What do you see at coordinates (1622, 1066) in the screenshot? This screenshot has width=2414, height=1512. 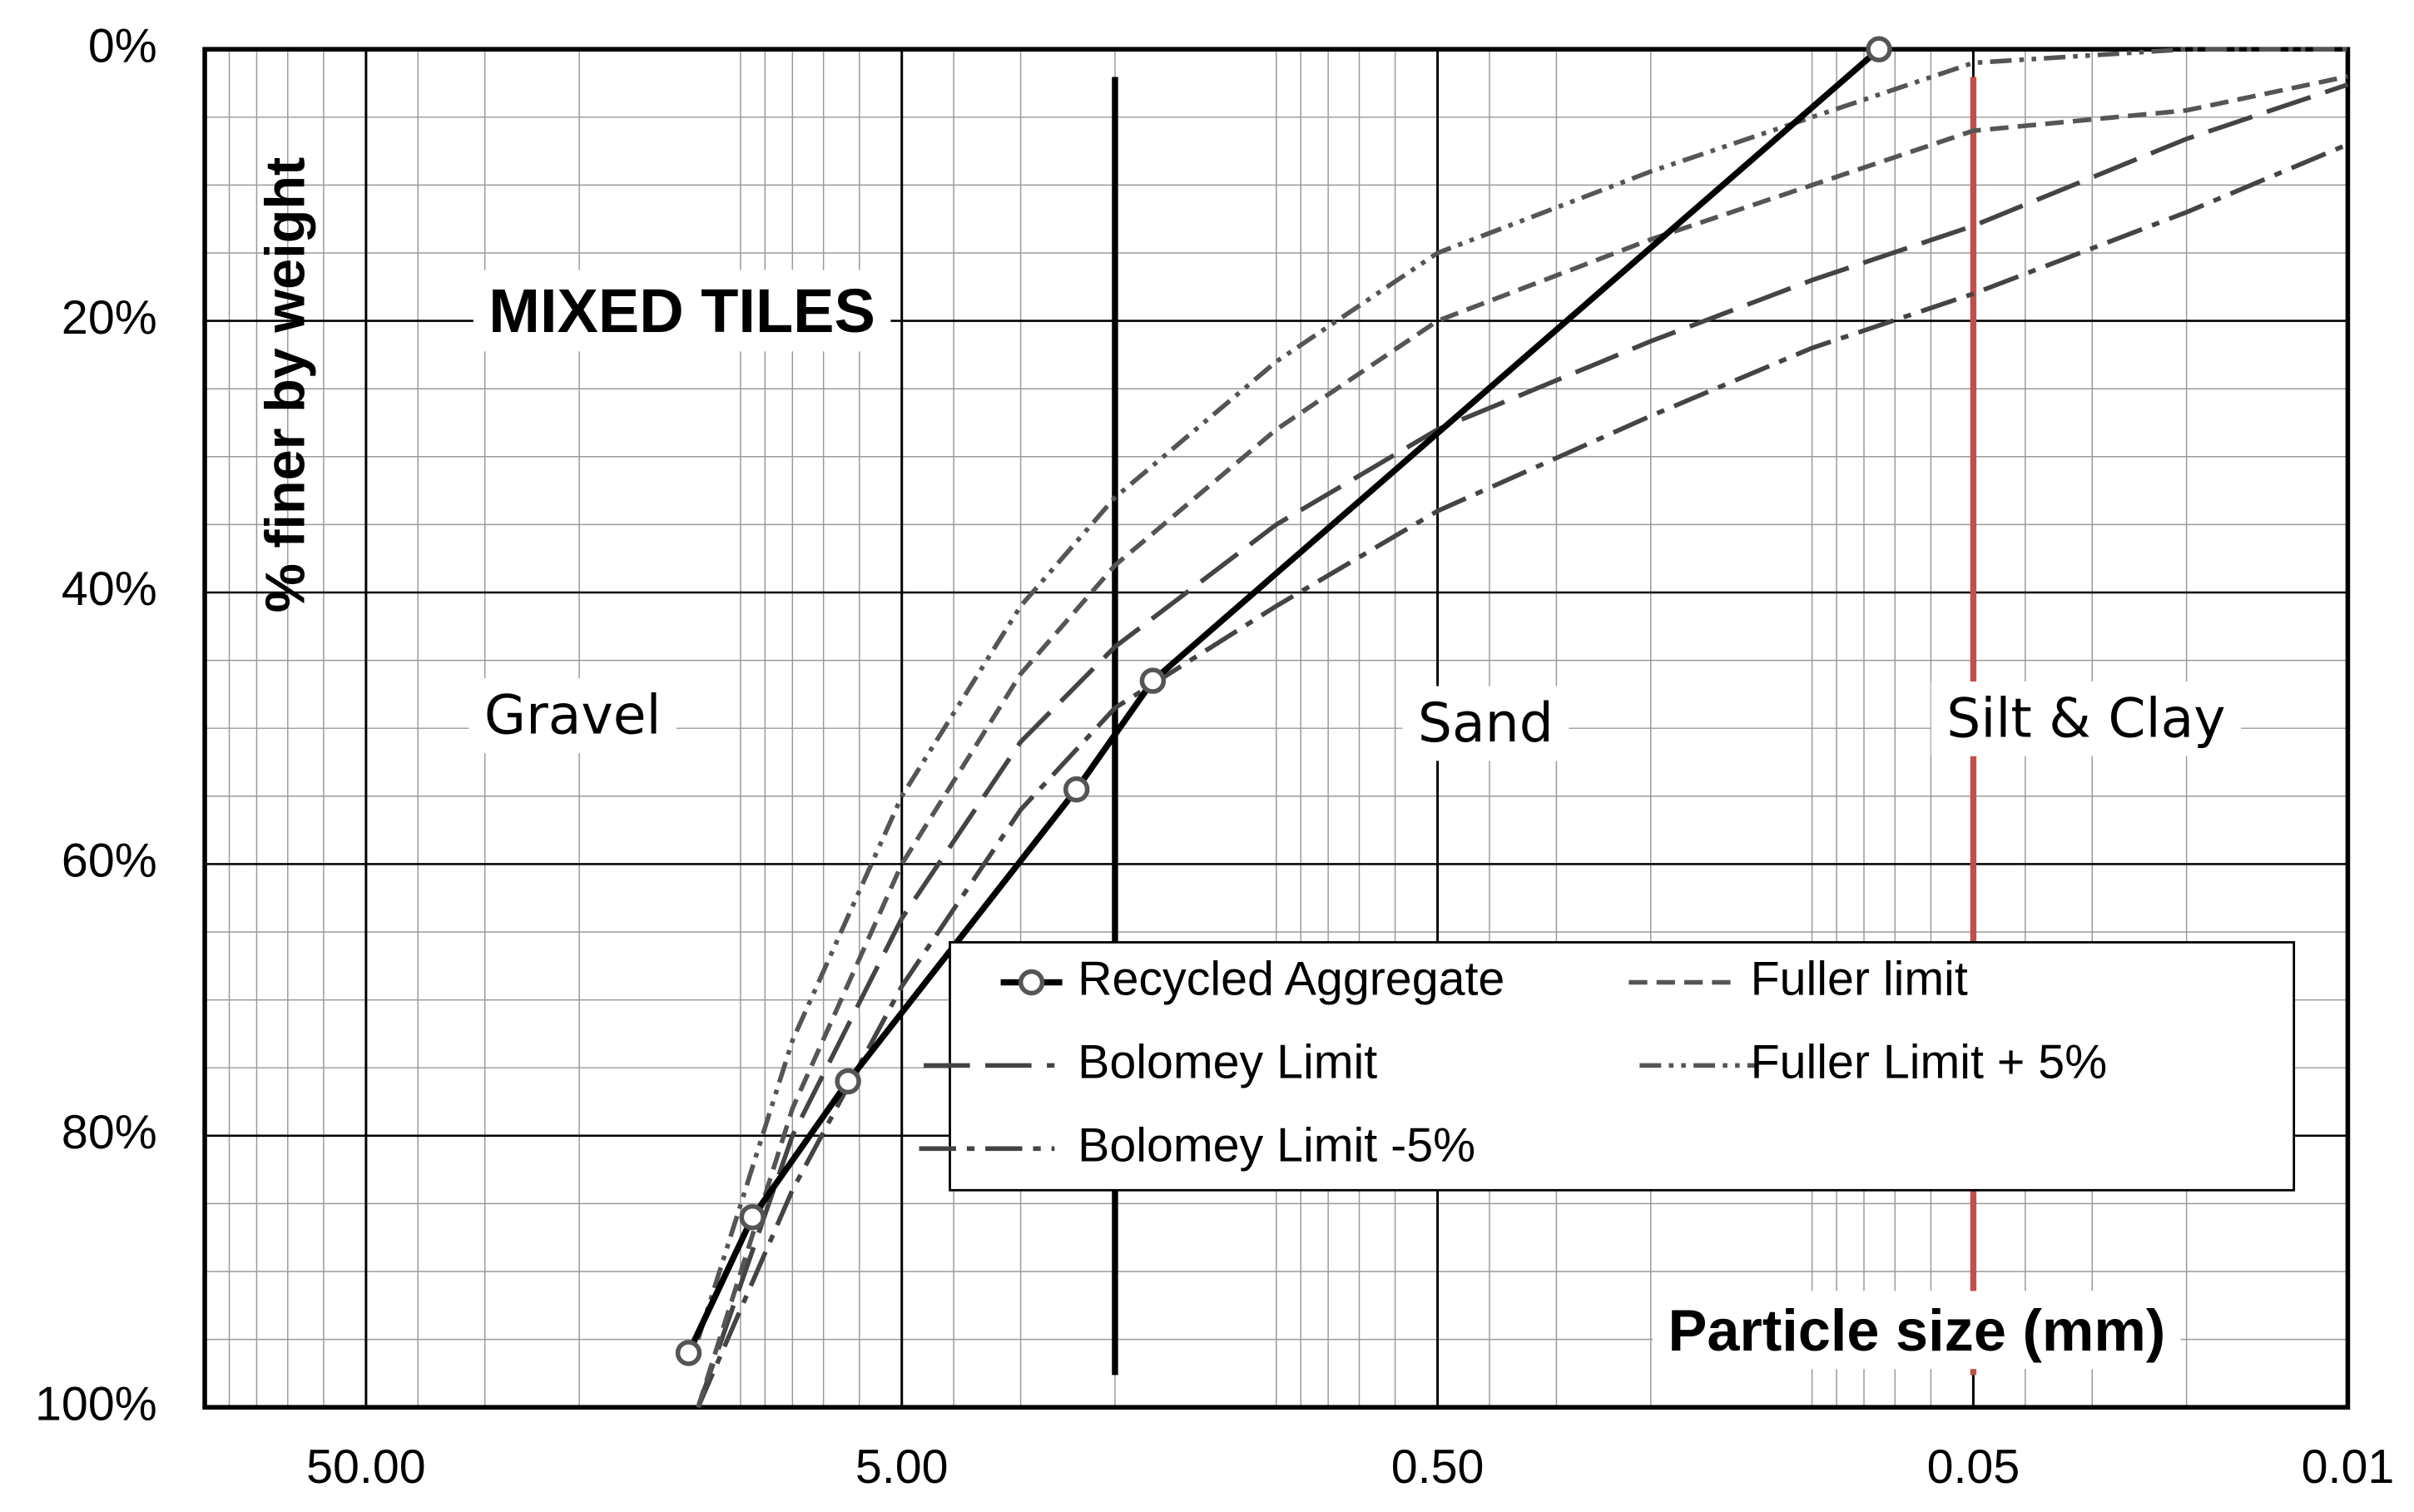 I see `legend-box` at bounding box center [1622, 1066].